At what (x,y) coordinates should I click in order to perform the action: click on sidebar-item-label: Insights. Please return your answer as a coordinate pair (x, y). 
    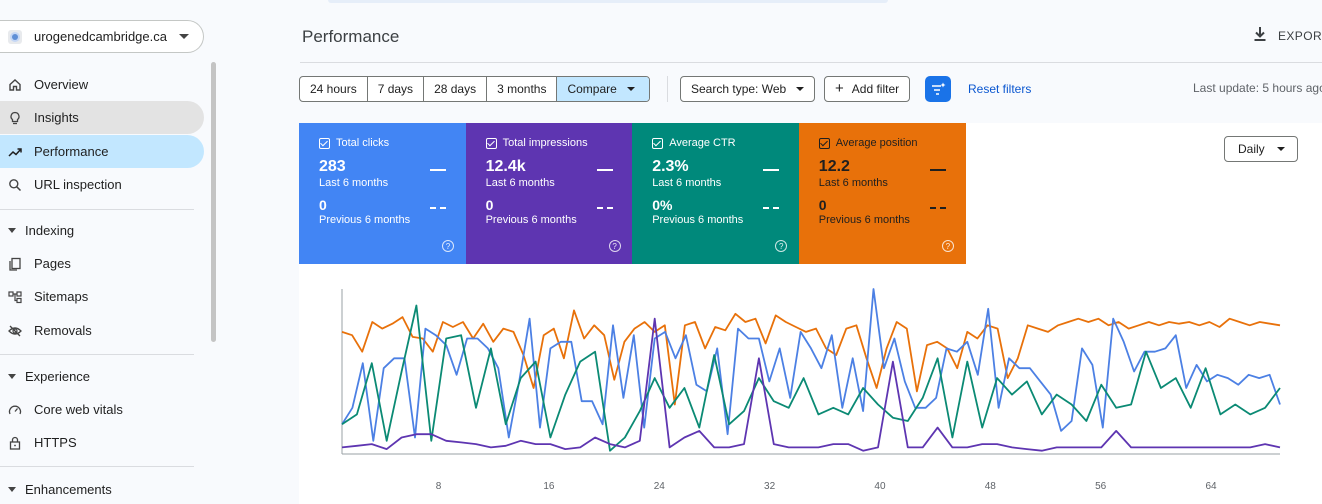
    Looking at the image, I should click on (56, 117).